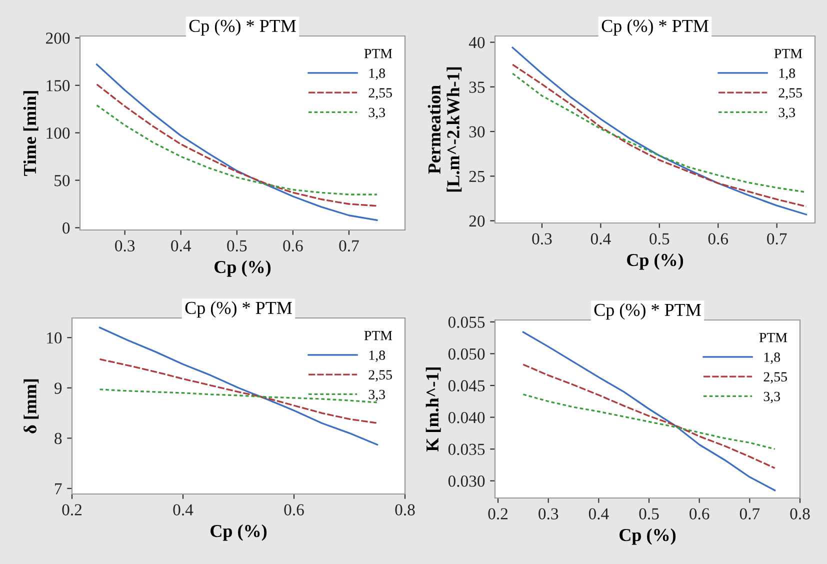  Describe the element at coordinates (66, 228) in the screenshot. I see `y-tick-label: 0` at that location.